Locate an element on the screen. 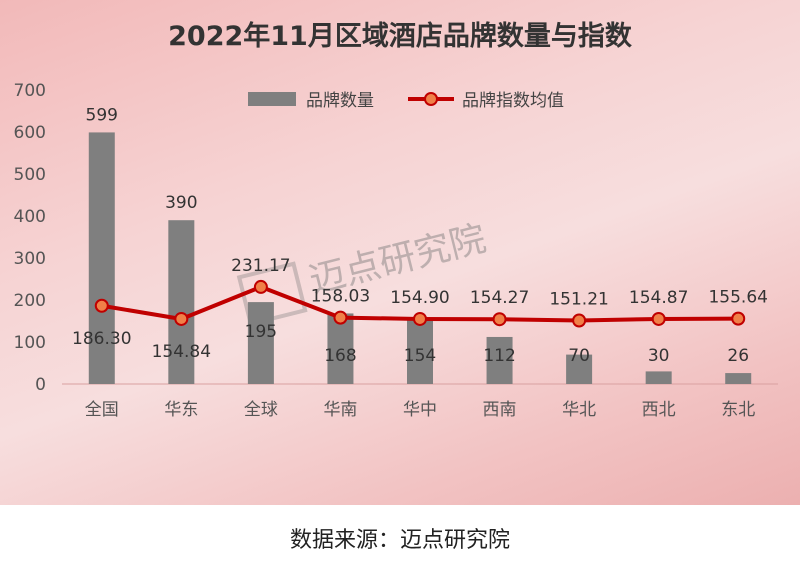 This screenshot has width=800, height=572. x-tick-label: 西北 is located at coordinates (659, 410).